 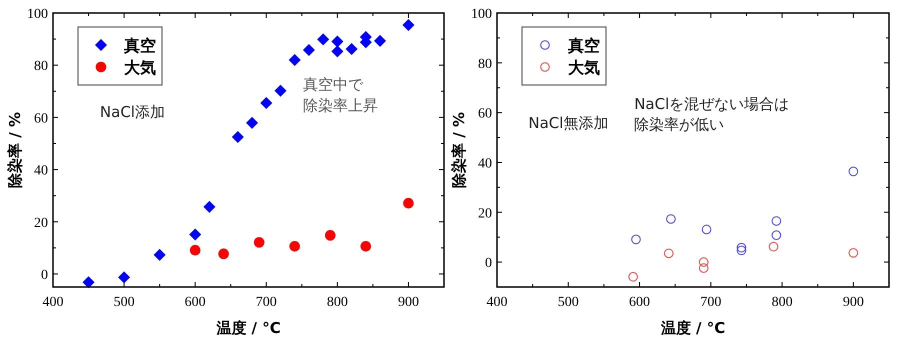 What do you see at coordinates (132, 112) in the screenshot?
I see `annotation: NaCl添加` at bounding box center [132, 112].